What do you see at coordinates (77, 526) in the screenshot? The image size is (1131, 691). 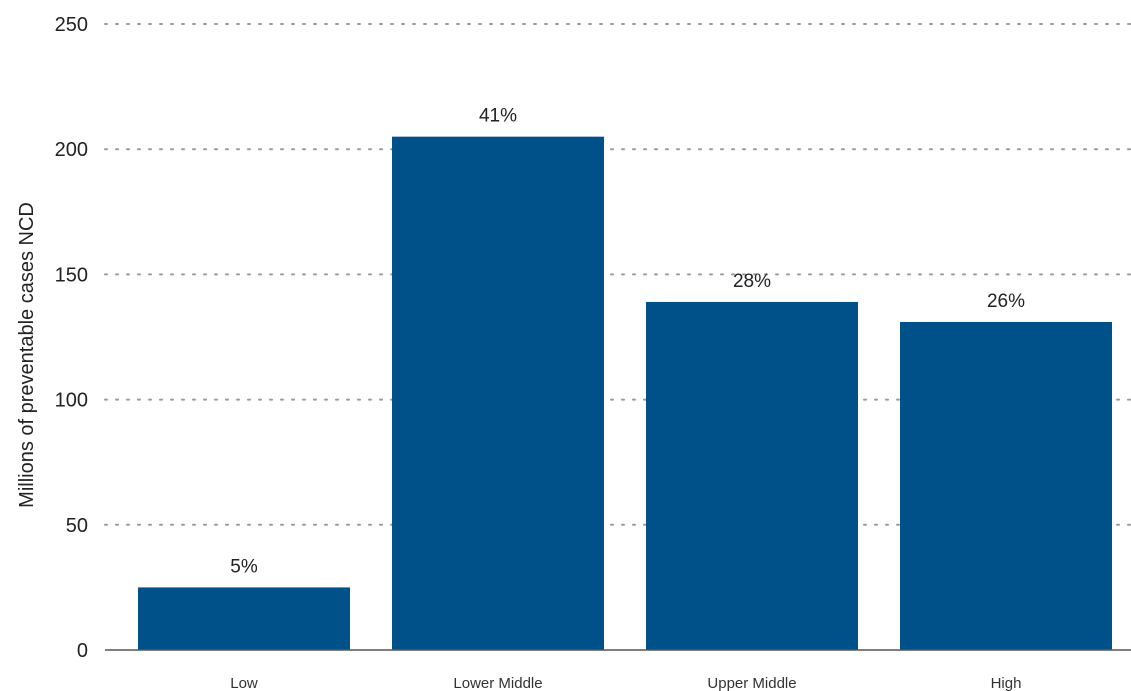 I see `y-tick-label: 50` at bounding box center [77, 526].